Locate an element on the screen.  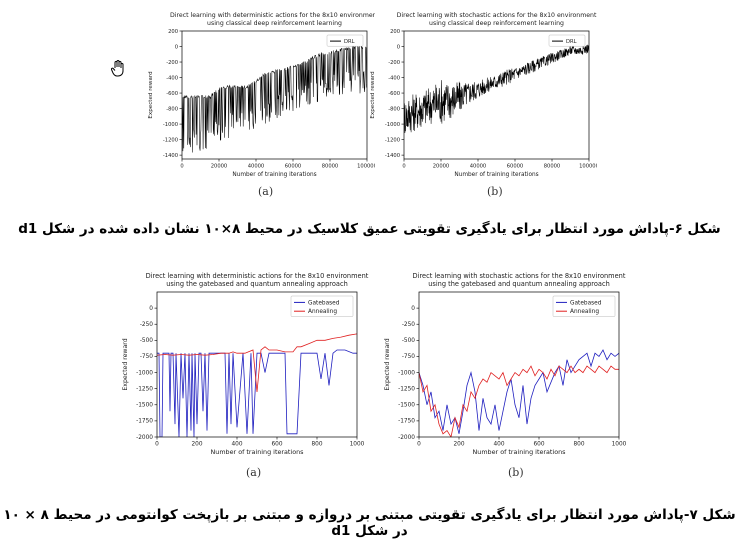
legend: Gatebased Annealing is located at coordinates (322, 306).